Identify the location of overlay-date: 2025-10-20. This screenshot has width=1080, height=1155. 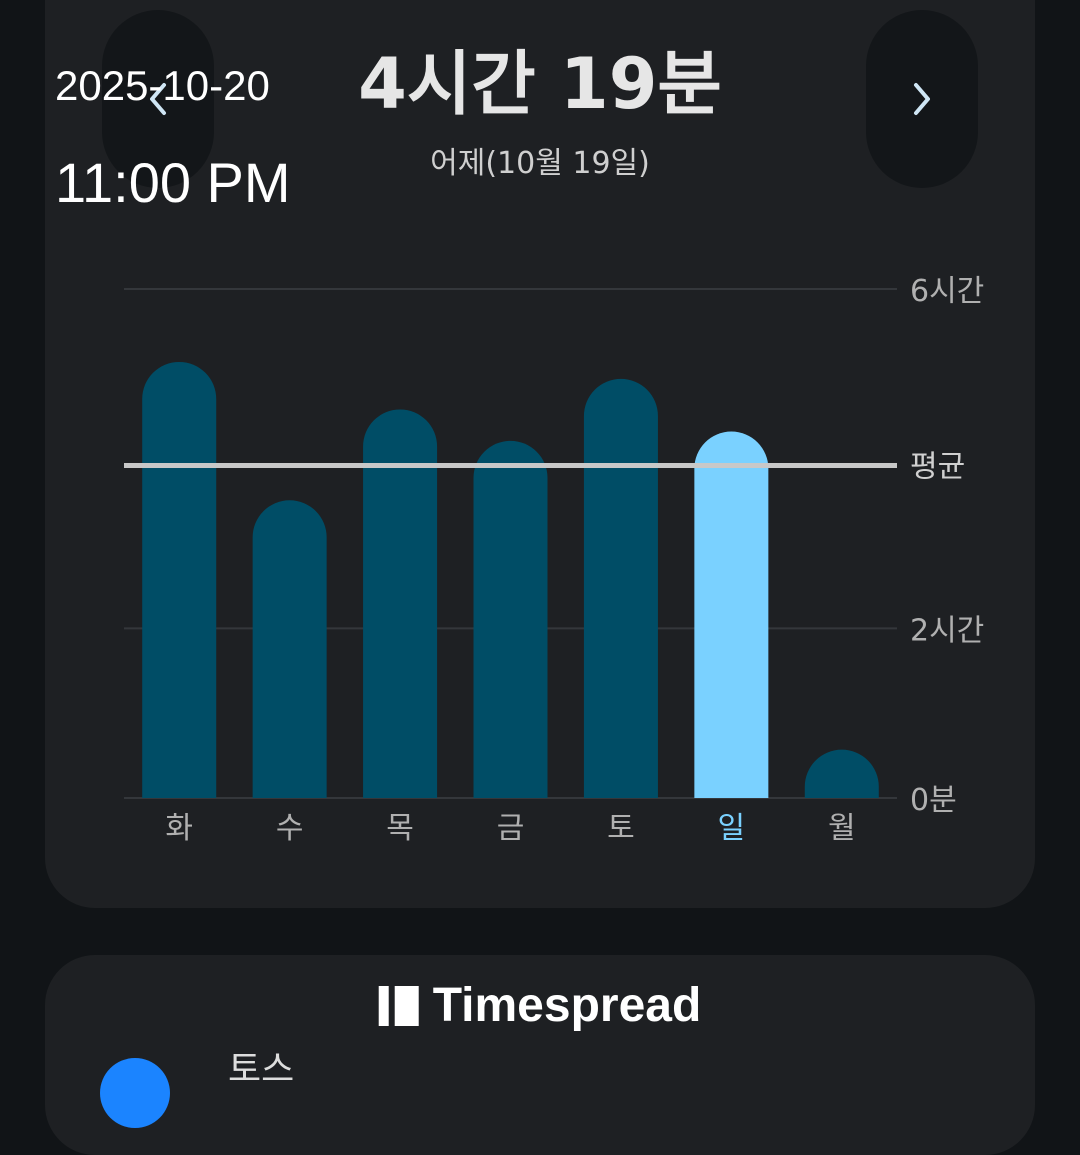
(162, 85).